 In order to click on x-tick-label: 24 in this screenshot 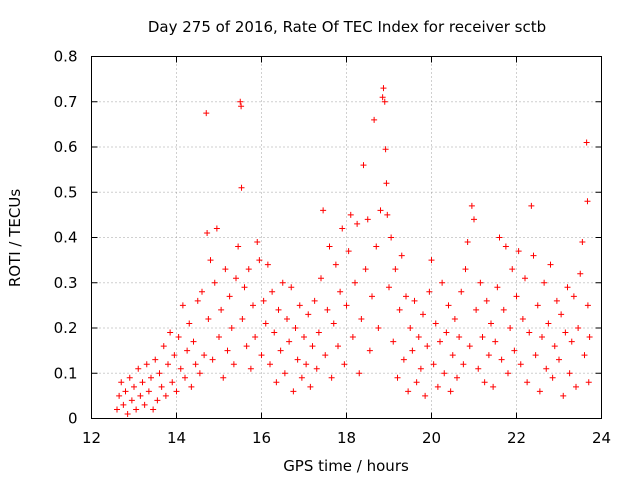, I will do `click(601, 438)`.